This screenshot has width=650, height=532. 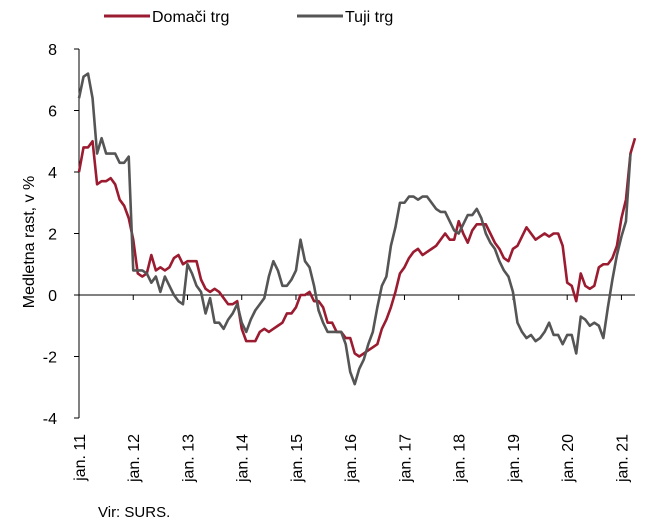 What do you see at coordinates (190, 17) in the screenshot?
I see `legend-label: Domači trg` at bounding box center [190, 17].